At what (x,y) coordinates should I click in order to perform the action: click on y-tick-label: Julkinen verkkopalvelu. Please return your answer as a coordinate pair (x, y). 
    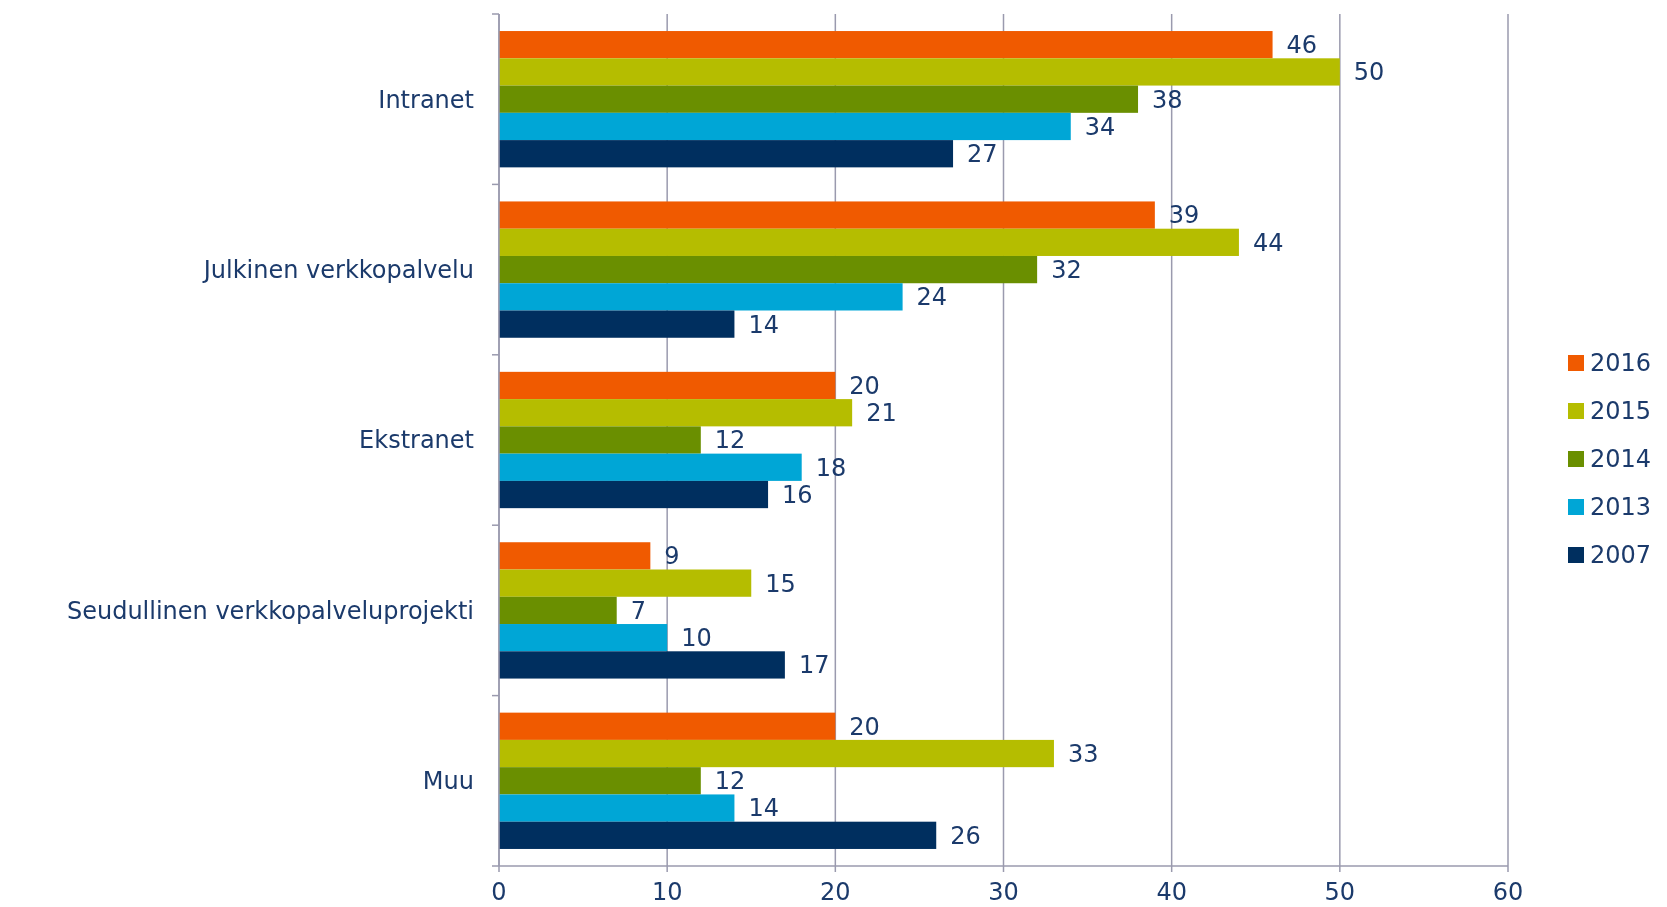
    Looking at the image, I should click on (337, 270).